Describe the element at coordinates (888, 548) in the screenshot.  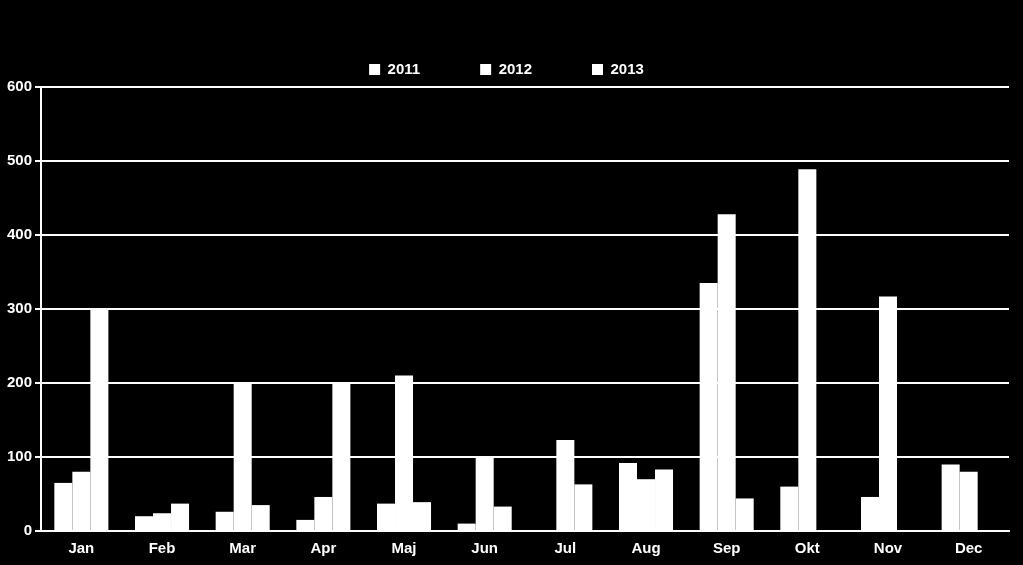
I see `x-tick-label: Nov` at that location.